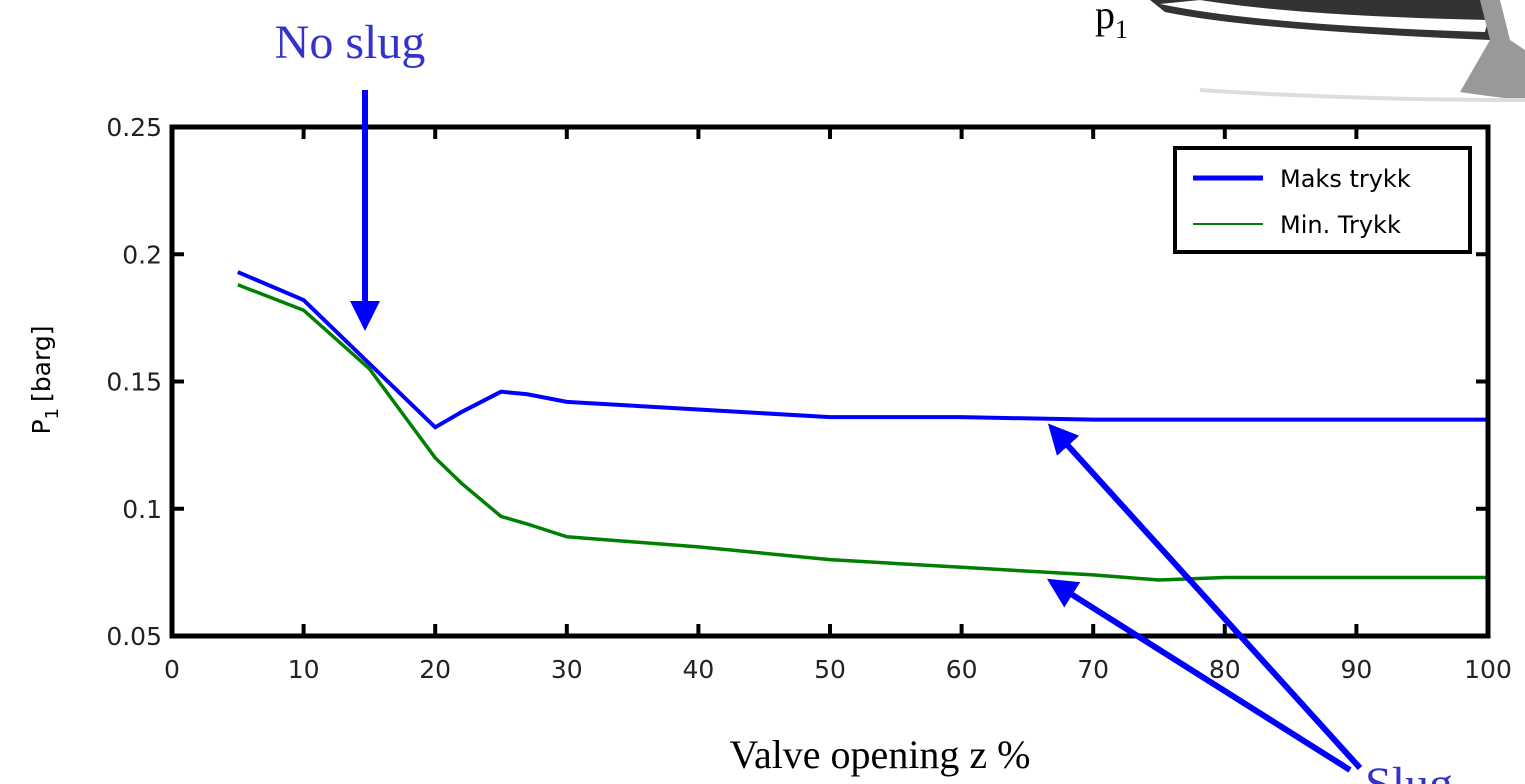 The width and height of the screenshot is (1525, 784). Describe the element at coordinates (41, 426) in the screenshot. I see `y-axis-label-main: P` at that location.